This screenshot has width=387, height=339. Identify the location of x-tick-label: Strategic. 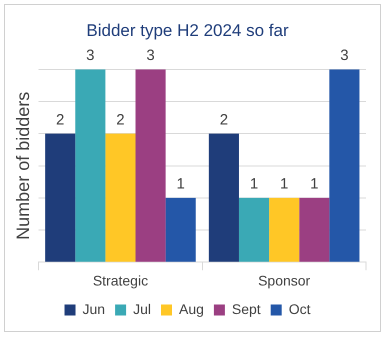
(120, 280).